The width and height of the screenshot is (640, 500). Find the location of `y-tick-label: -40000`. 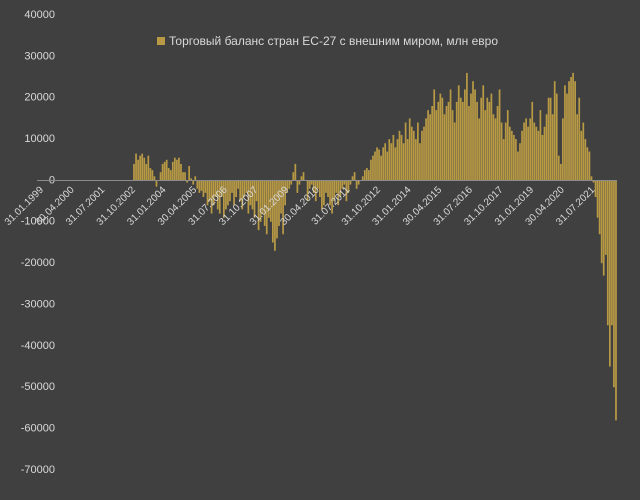

y-tick-label: -40000 is located at coordinates (38, 346).